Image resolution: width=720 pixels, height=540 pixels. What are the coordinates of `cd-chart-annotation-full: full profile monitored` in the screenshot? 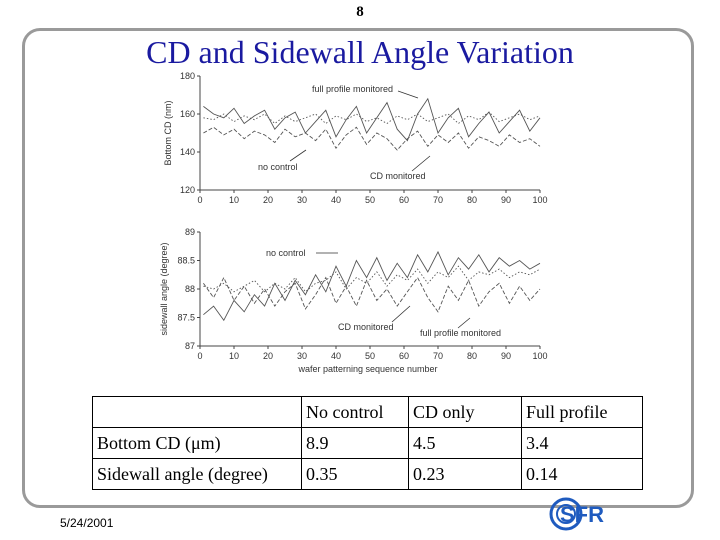 It's located at (352, 89).